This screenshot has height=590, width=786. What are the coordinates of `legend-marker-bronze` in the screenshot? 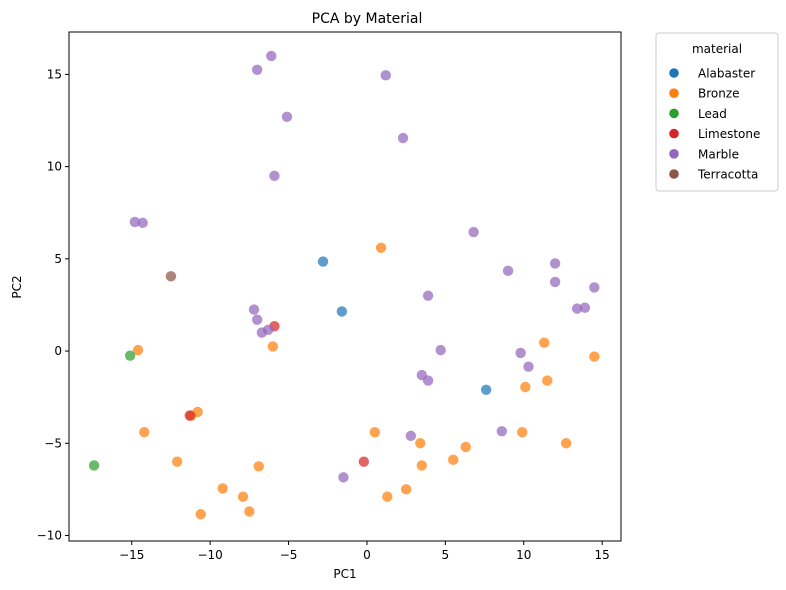 It's located at (674, 93).